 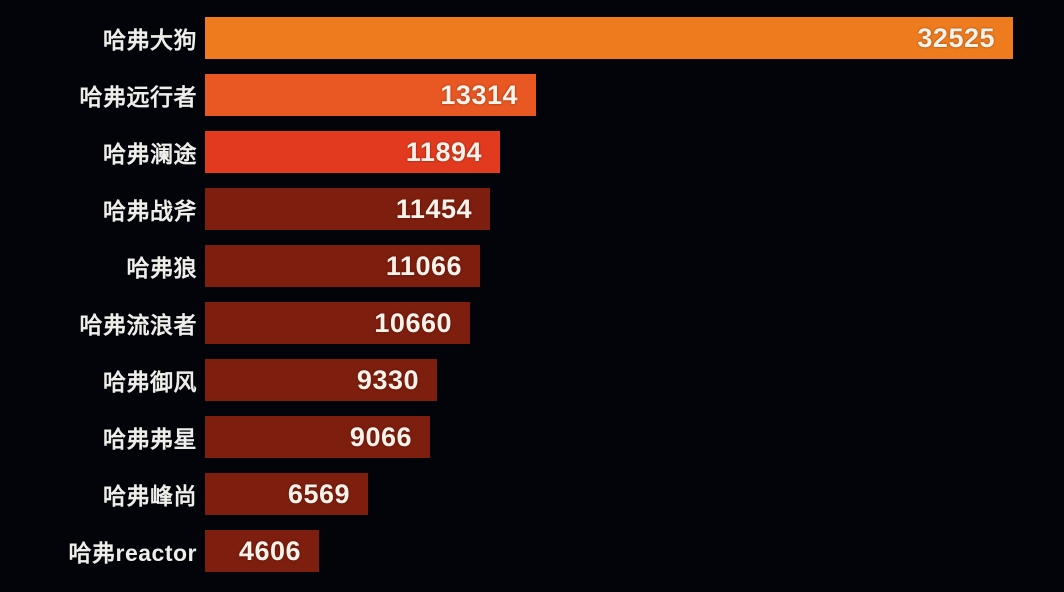 I want to click on bar-value: 6569, so click(x=318, y=493).